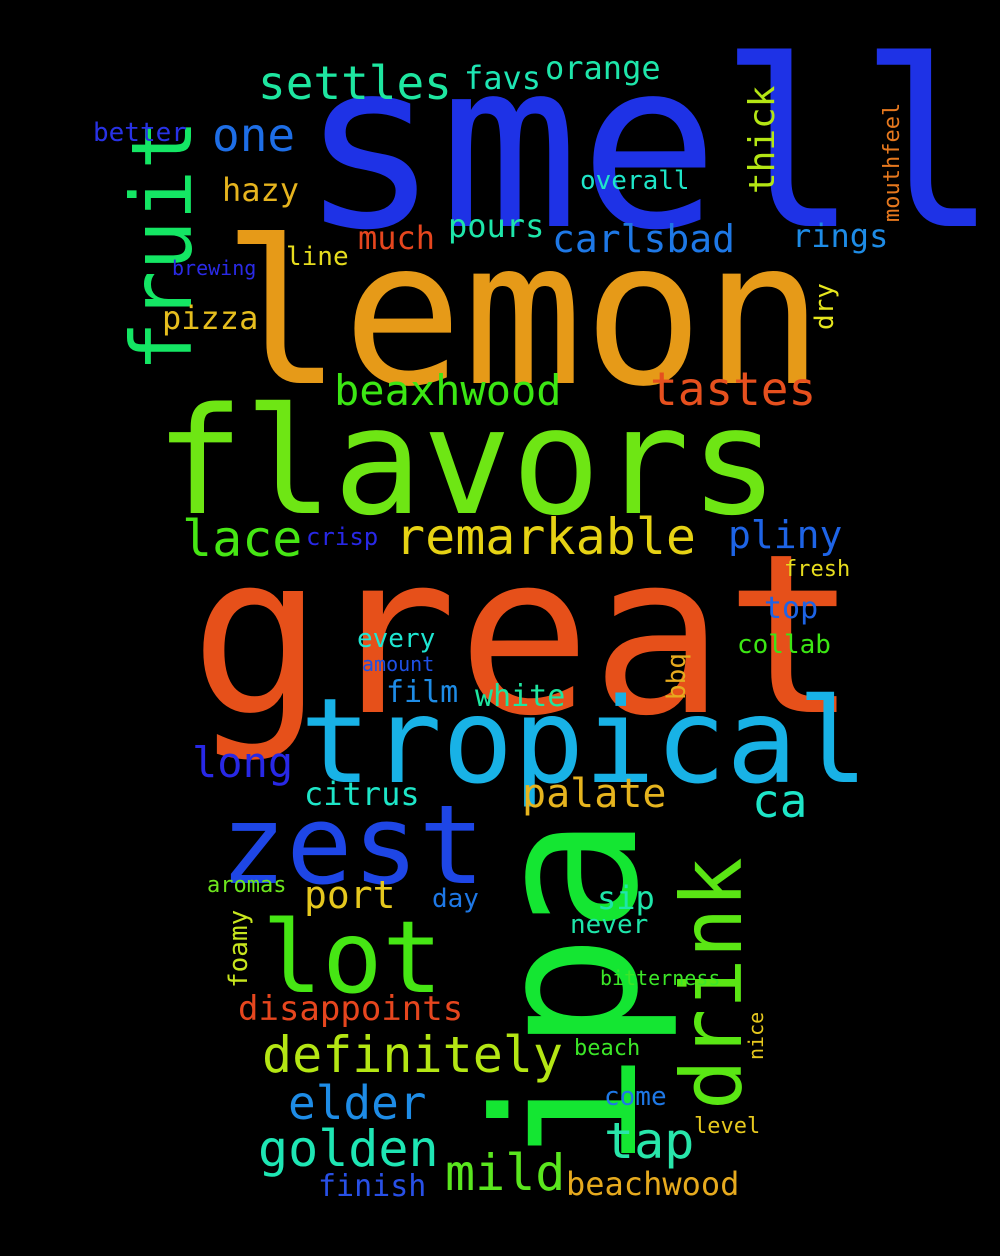  I want to click on word-collab: collab, so click(784, 645).